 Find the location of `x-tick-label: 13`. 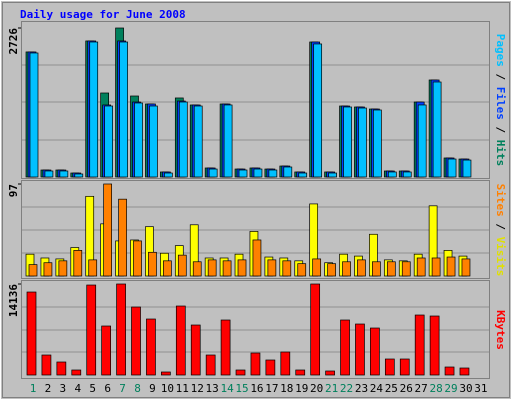

x-tick-label: 13 is located at coordinates (212, 388).